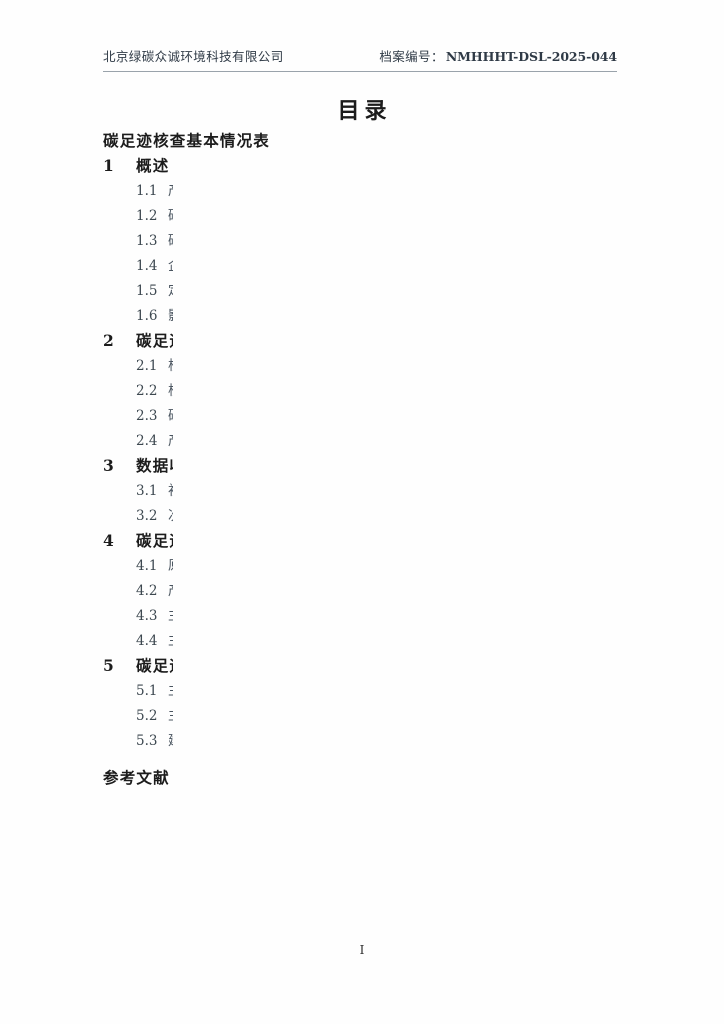 Image resolution: width=724 pixels, height=1024 pixels. What do you see at coordinates (108, 665) in the screenshot?
I see `toc-entry-number: 5` at bounding box center [108, 665].